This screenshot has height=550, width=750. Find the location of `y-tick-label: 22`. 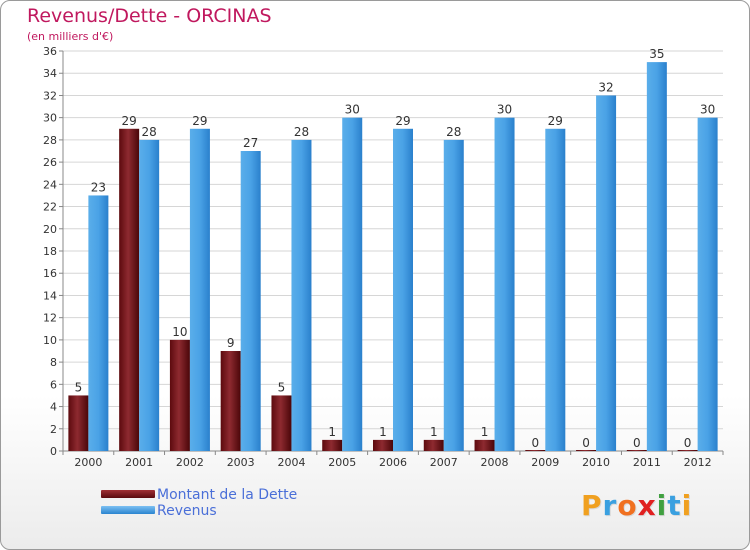

y-tick-label: 22 is located at coordinates (50, 207).